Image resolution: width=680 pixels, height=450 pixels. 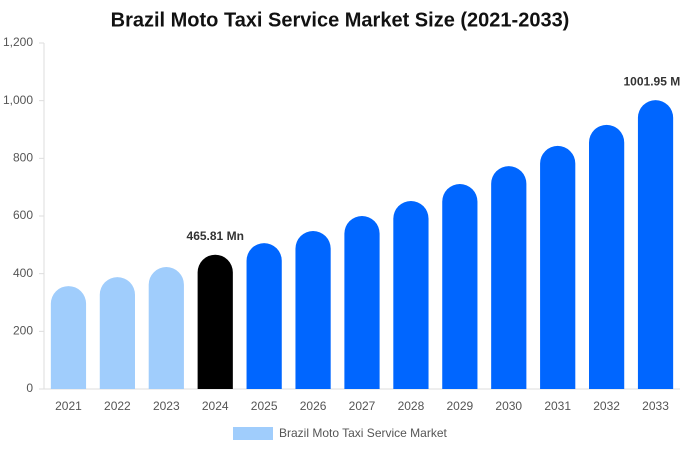 I want to click on x-tick-label: 2023, so click(x=166, y=406).